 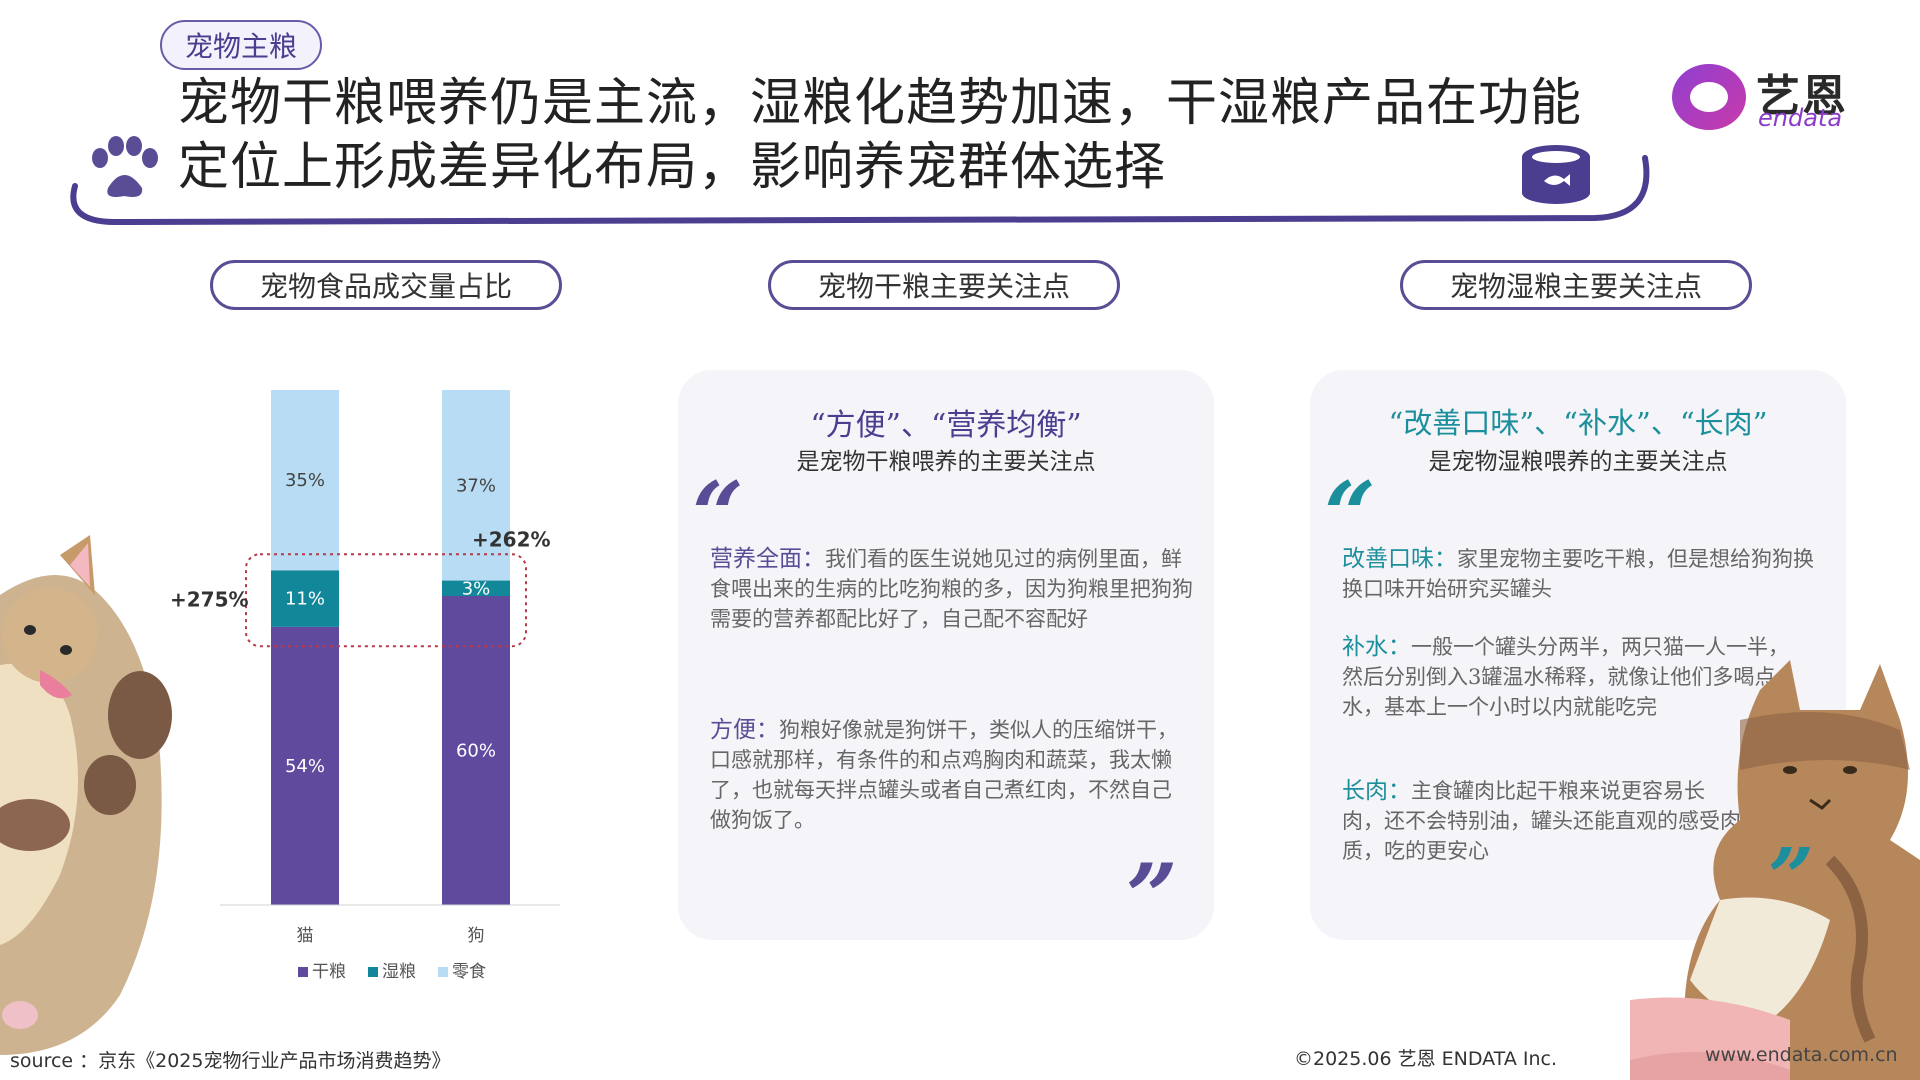 I want to click on legend-label: 湿粮, so click(x=399, y=972).